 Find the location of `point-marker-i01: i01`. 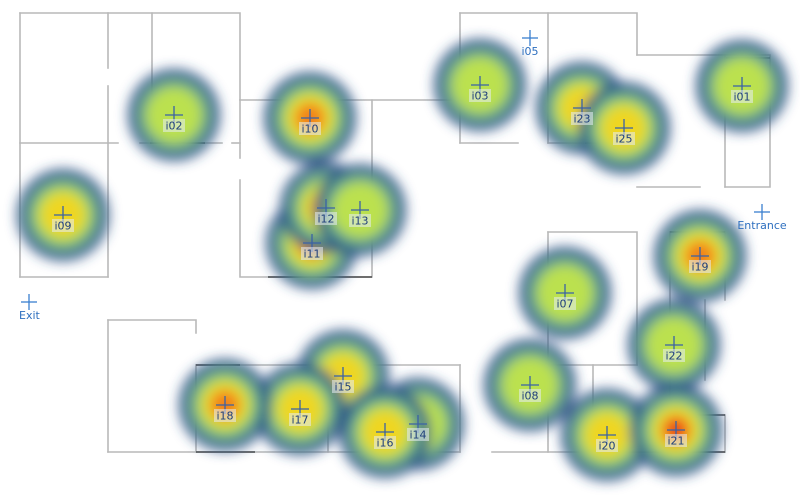

point-marker-i01: i01 is located at coordinates (742, 90).